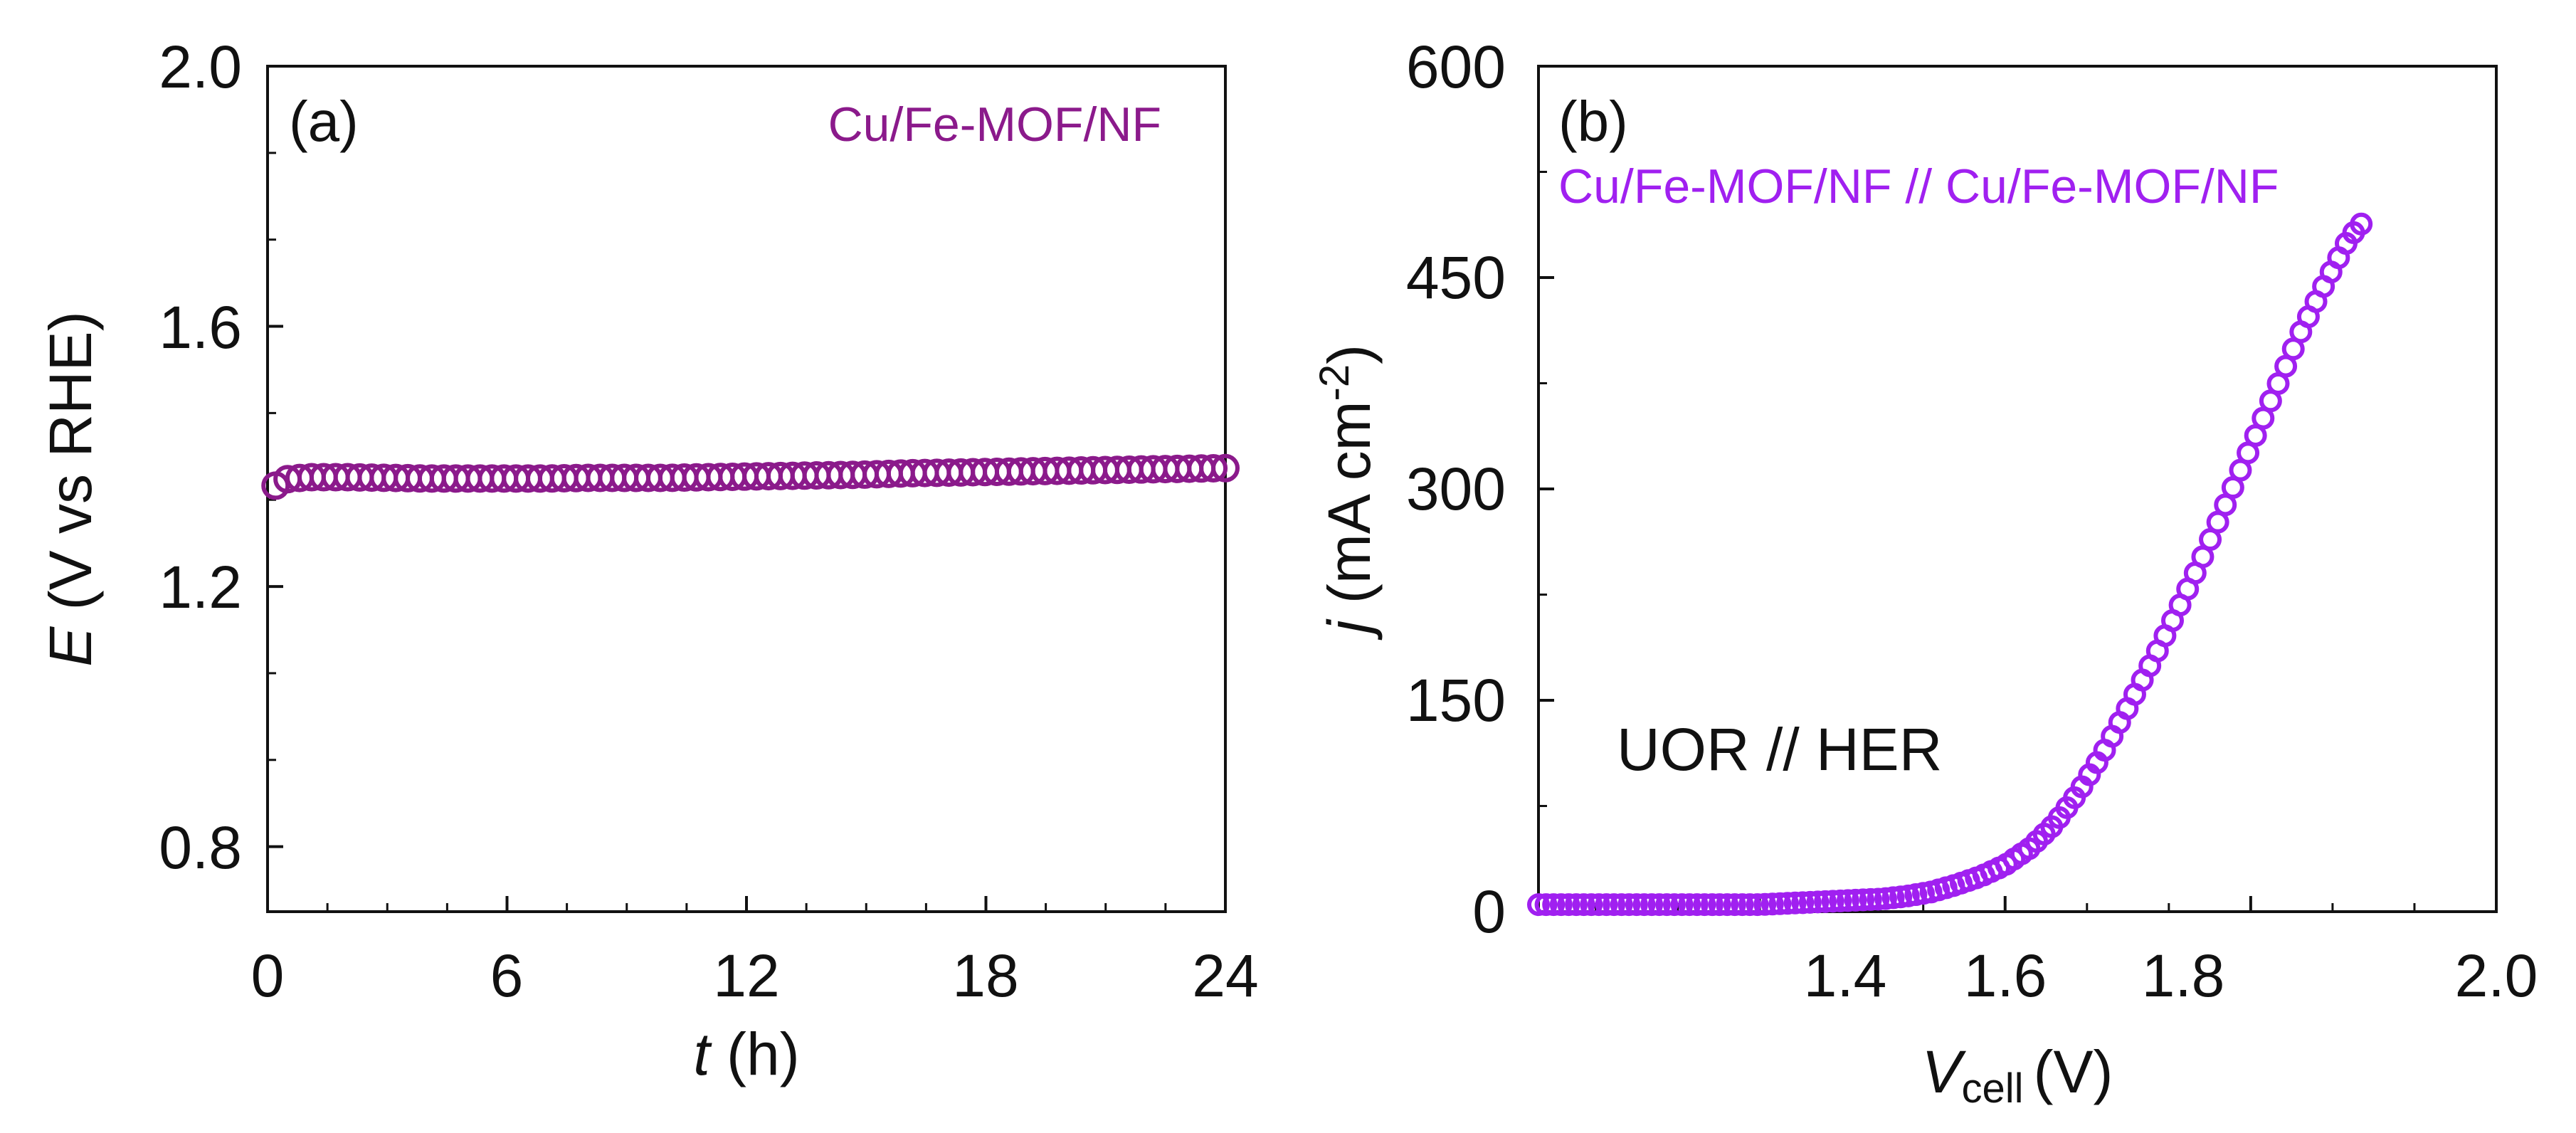 This screenshot has width=2576, height=1133. What do you see at coordinates (200, 66) in the screenshot?
I see `y-tick-label: 2.0` at bounding box center [200, 66].